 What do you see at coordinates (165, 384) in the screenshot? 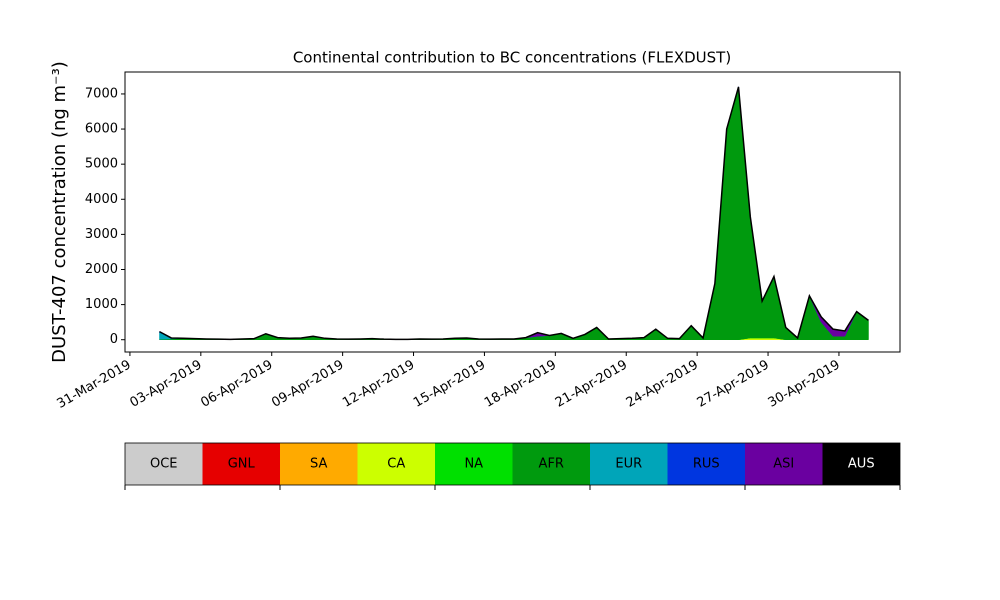
I see `x-tick-label: 03-Apr-2019` at bounding box center [165, 384].